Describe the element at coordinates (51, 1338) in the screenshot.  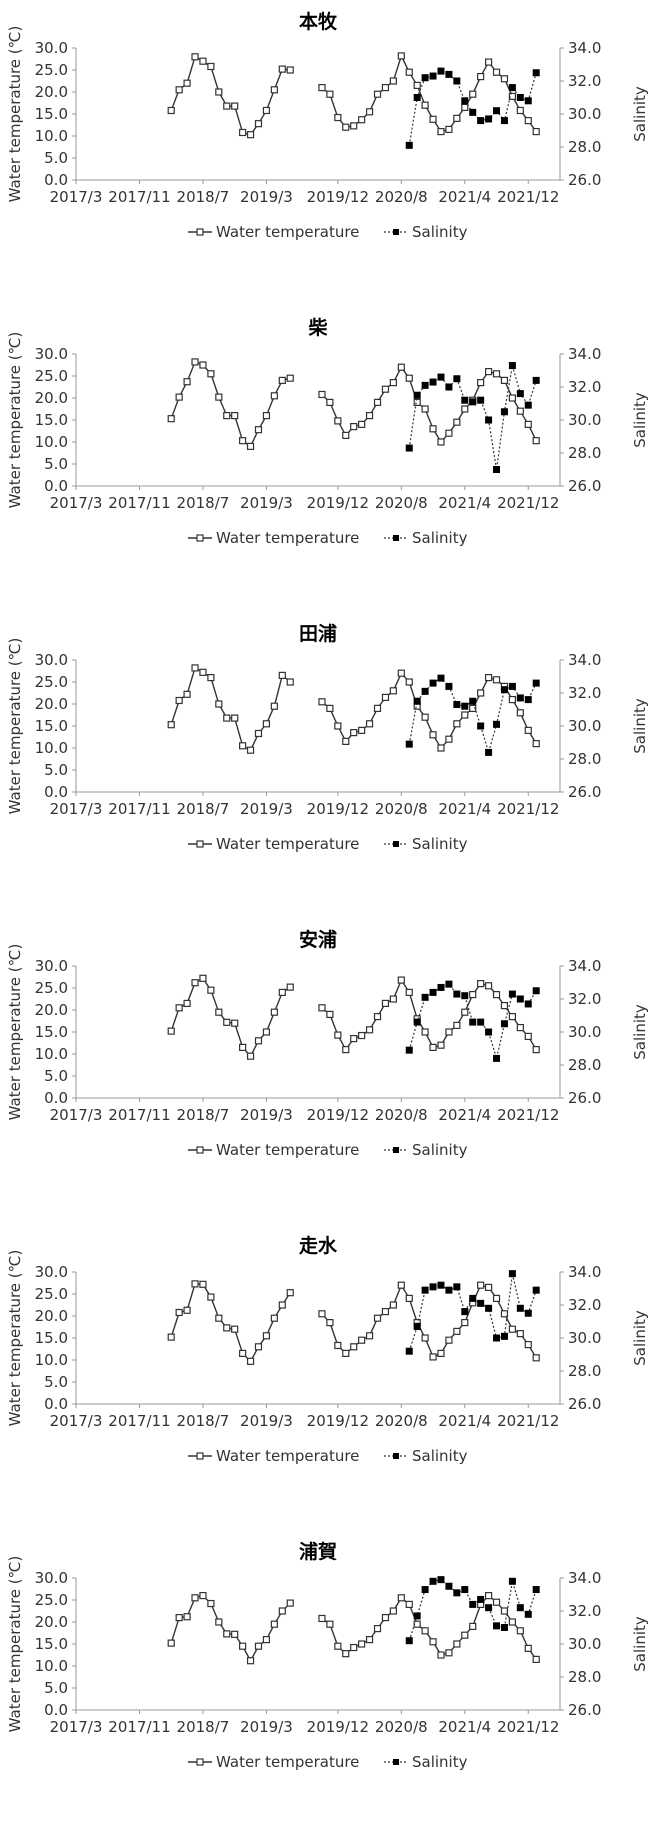
I see `y-tick-label: 15.0` at that location.